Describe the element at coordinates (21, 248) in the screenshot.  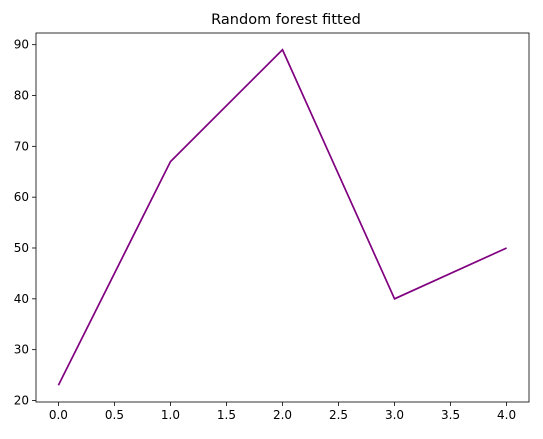
I see `y-tick-label: 50` at that location.